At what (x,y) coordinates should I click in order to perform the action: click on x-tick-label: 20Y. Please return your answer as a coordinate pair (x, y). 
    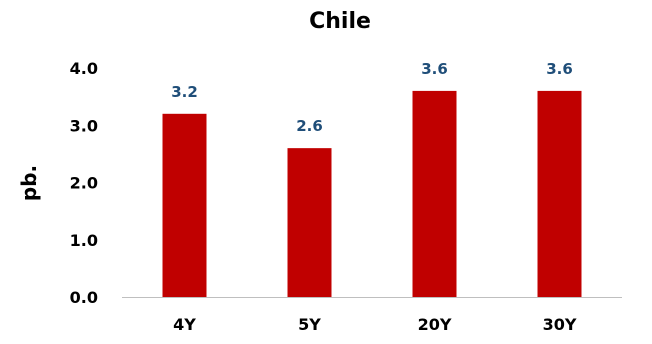
    Looking at the image, I should click on (435, 324).